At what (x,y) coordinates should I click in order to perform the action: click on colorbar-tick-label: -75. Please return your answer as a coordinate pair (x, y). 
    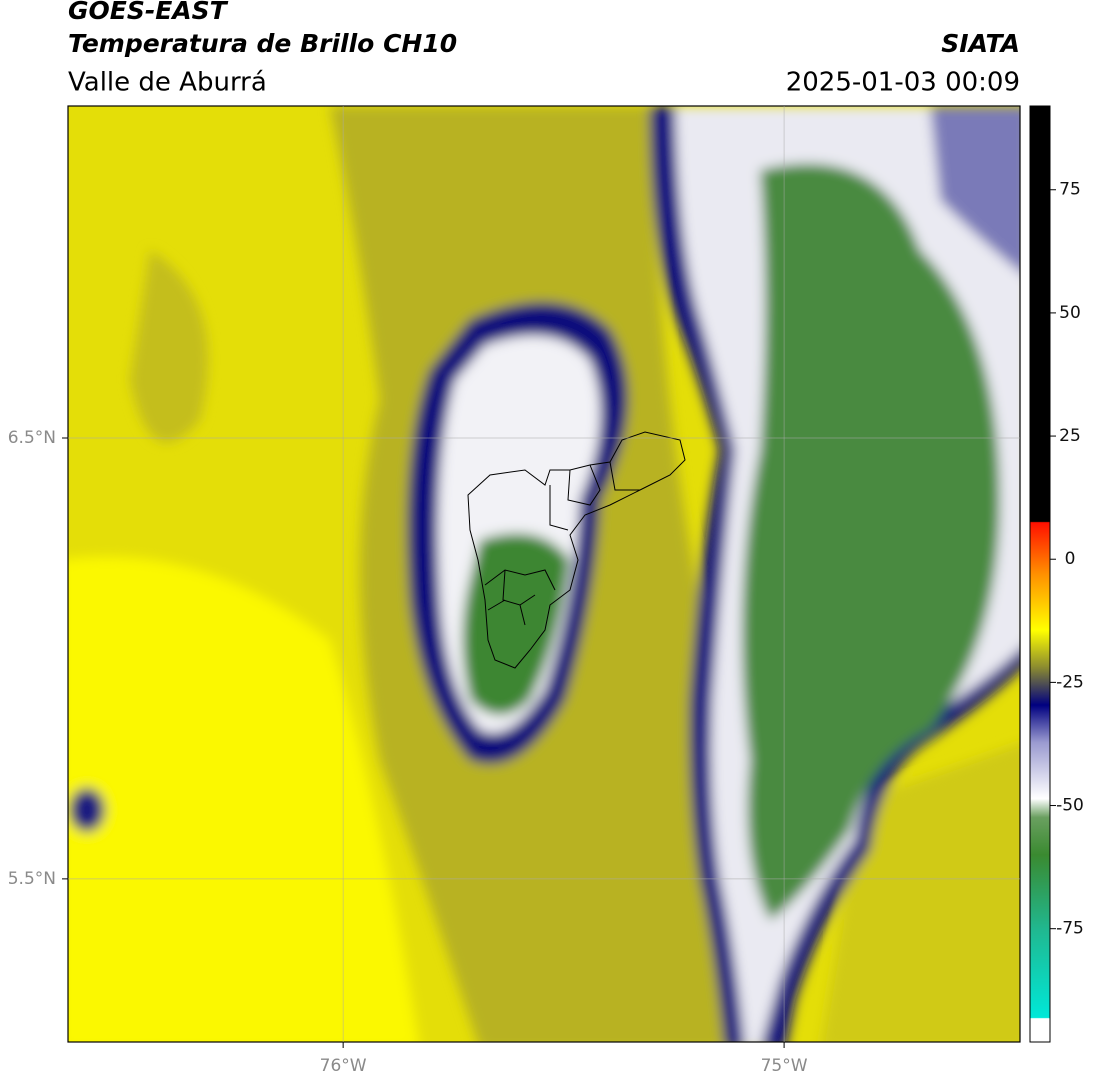
    Looking at the image, I should click on (1070, 929).